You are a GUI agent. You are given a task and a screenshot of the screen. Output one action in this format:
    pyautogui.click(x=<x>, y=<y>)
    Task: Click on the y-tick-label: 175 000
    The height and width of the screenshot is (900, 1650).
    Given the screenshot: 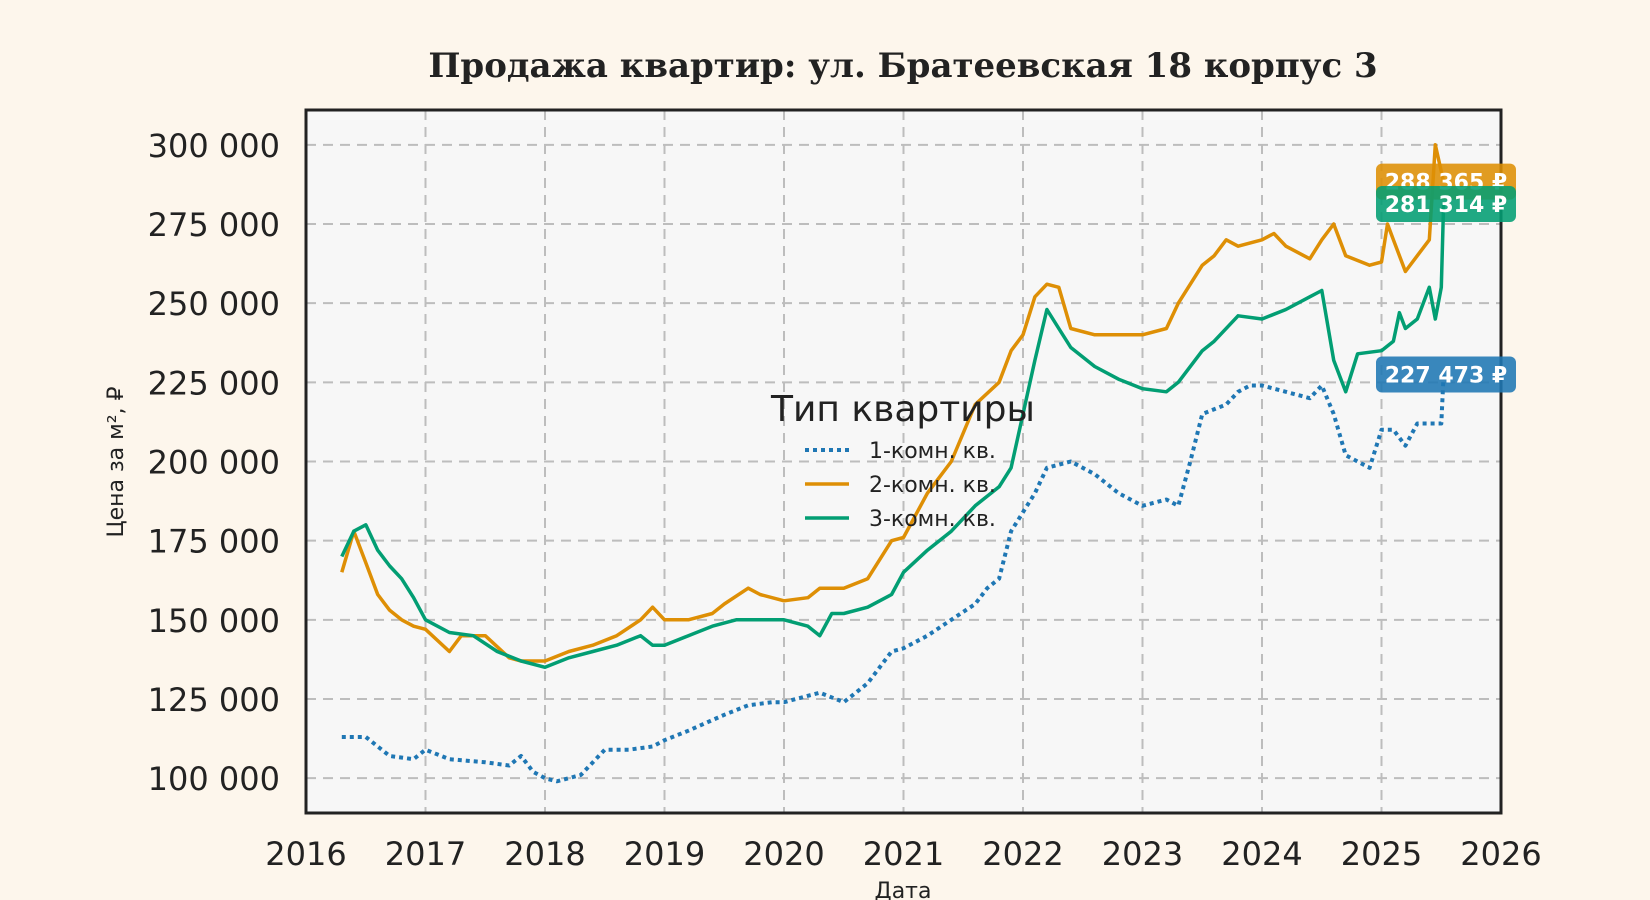 What is the action you would take?
    pyautogui.click(x=214, y=542)
    